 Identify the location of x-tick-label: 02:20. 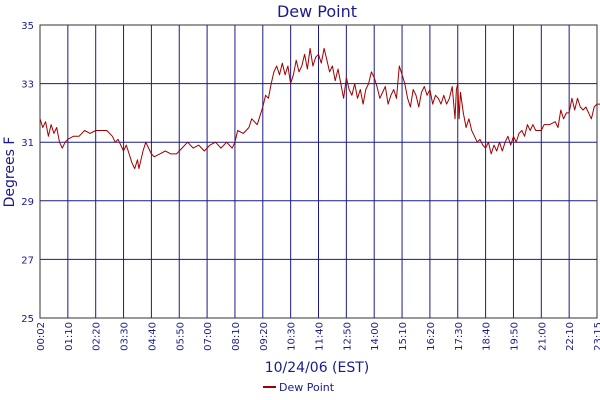
(97, 336).